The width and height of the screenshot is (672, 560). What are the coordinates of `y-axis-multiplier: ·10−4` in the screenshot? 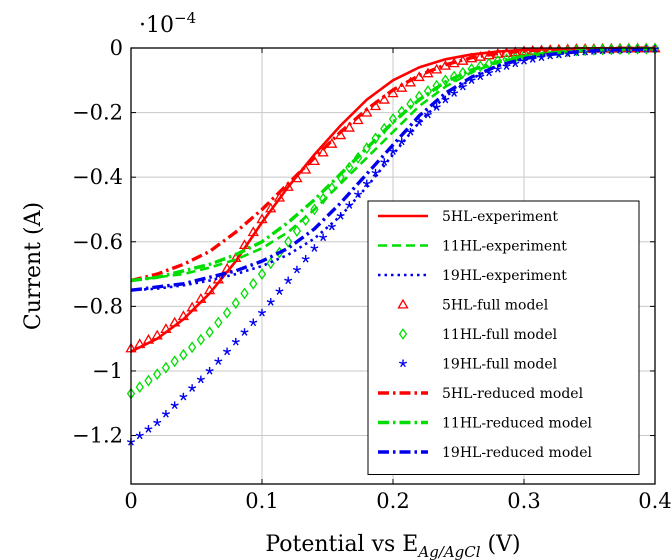 It's located at (167, 23).